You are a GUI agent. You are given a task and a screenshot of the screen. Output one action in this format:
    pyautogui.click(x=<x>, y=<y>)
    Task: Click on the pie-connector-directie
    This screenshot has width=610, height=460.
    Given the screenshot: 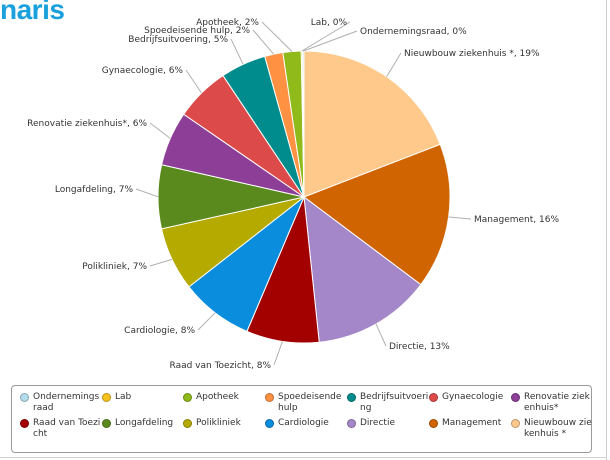 What is the action you would take?
    pyautogui.click(x=381, y=335)
    